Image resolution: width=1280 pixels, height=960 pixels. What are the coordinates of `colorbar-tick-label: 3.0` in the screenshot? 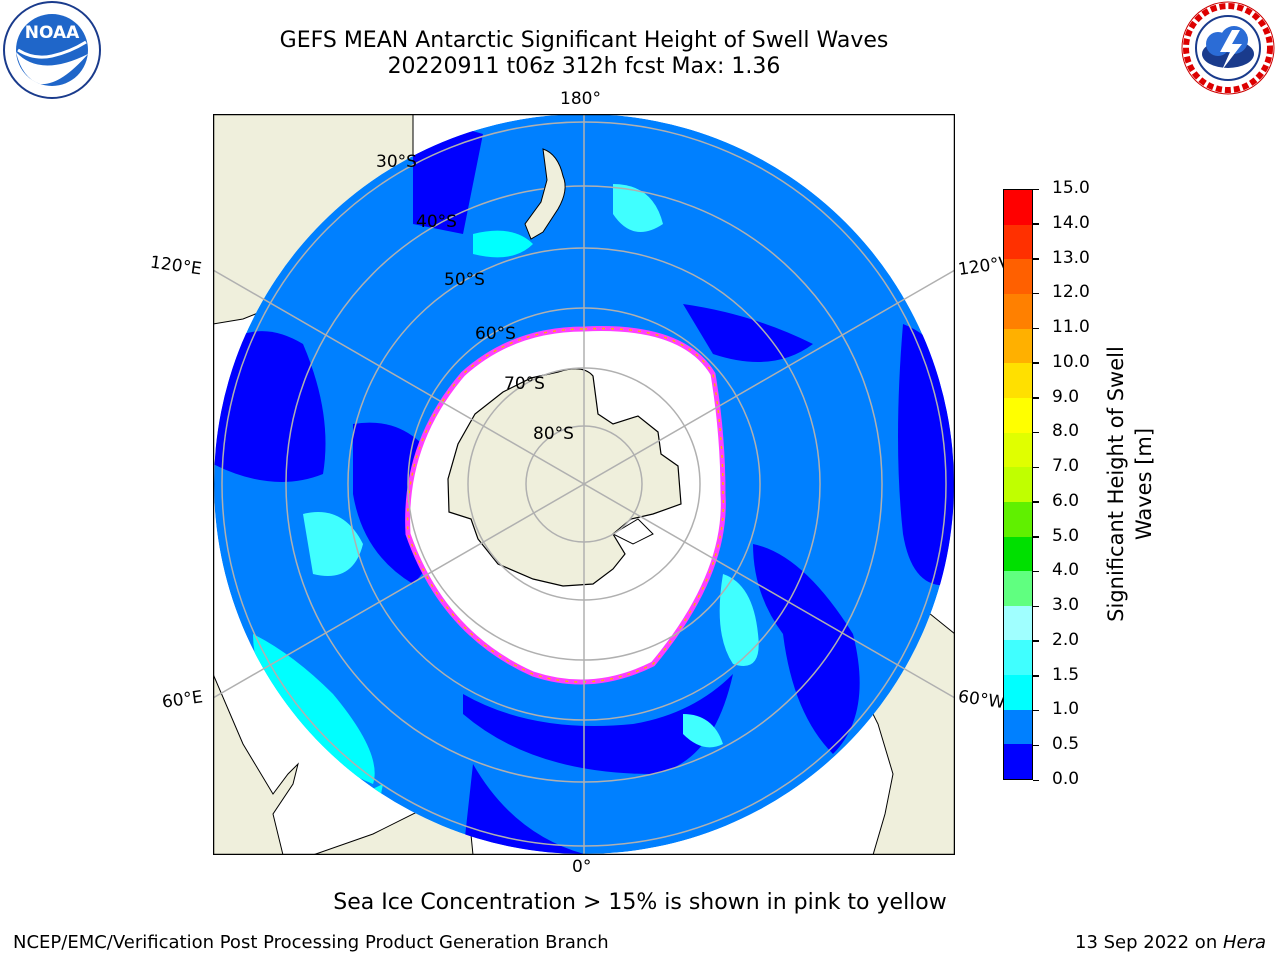 It's located at (1066, 605).